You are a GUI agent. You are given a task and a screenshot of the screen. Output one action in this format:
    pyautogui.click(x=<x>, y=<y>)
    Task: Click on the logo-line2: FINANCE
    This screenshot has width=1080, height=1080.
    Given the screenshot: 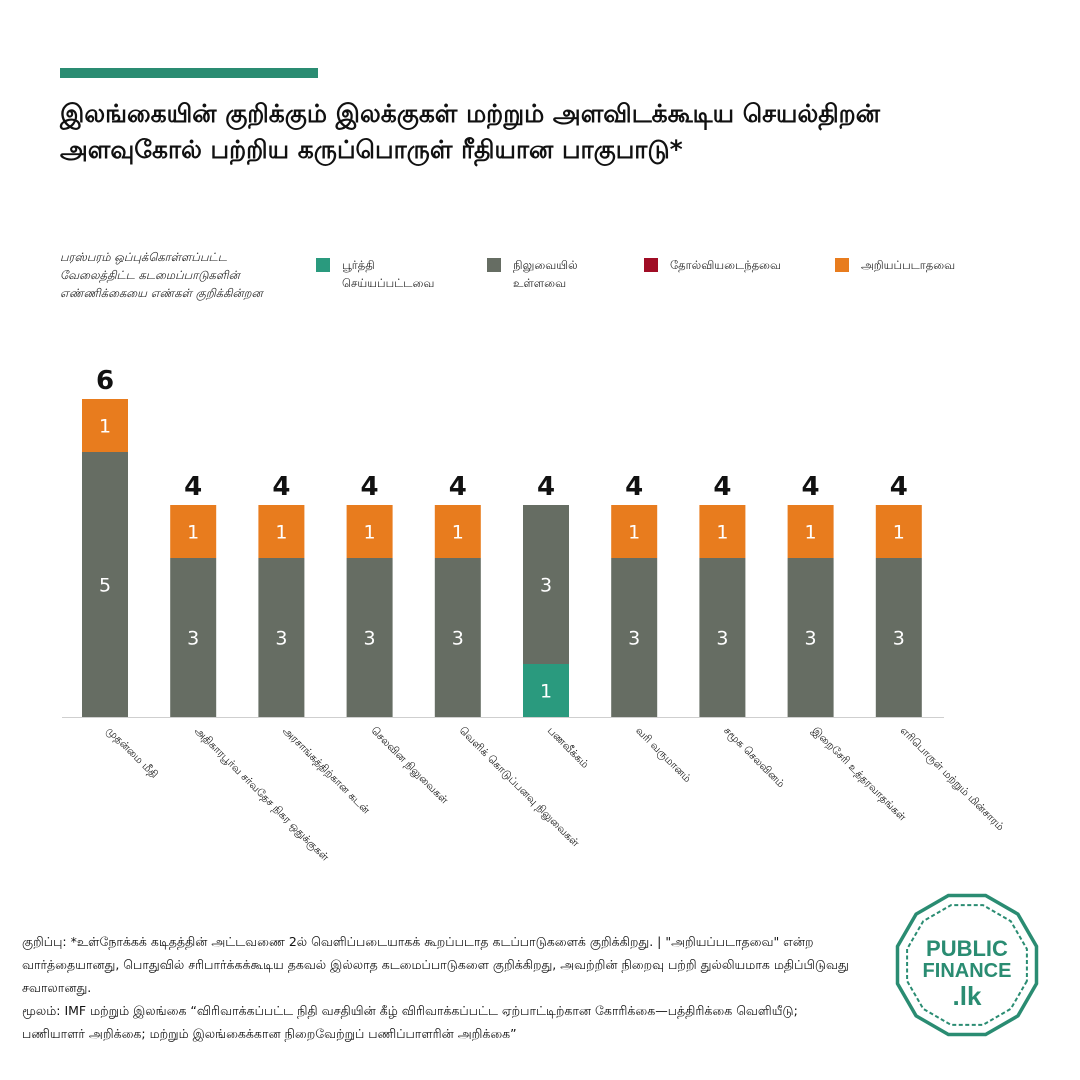 What is the action you would take?
    pyautogui.click(x=967, y=971)
    